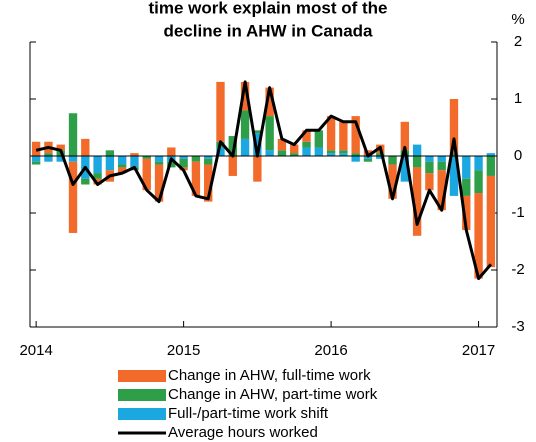  Describe the element at coordinates (517, 326) in the screenshot. I see `y-tick-label: -3` at that location.